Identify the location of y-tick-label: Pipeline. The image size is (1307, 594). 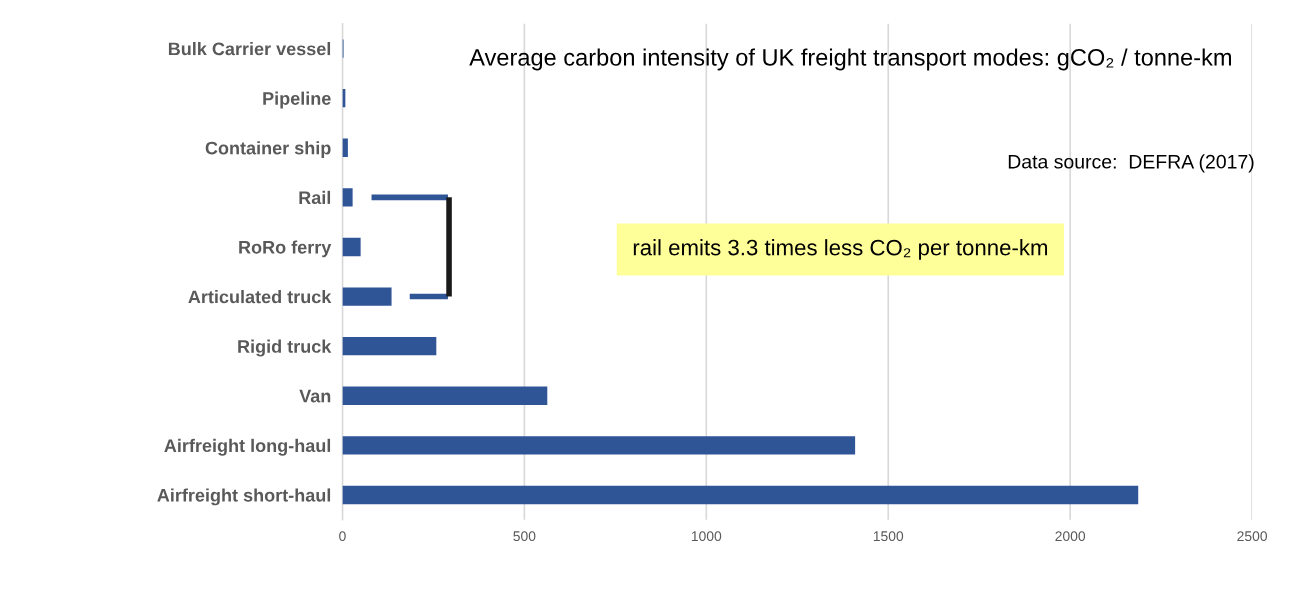
(297, 100).